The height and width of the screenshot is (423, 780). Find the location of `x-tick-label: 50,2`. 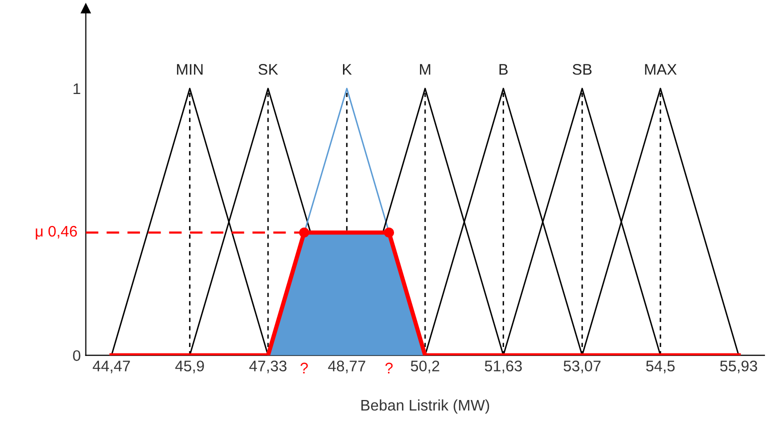

x-tick-label: 50,2 is located at coordinates (425, 367).